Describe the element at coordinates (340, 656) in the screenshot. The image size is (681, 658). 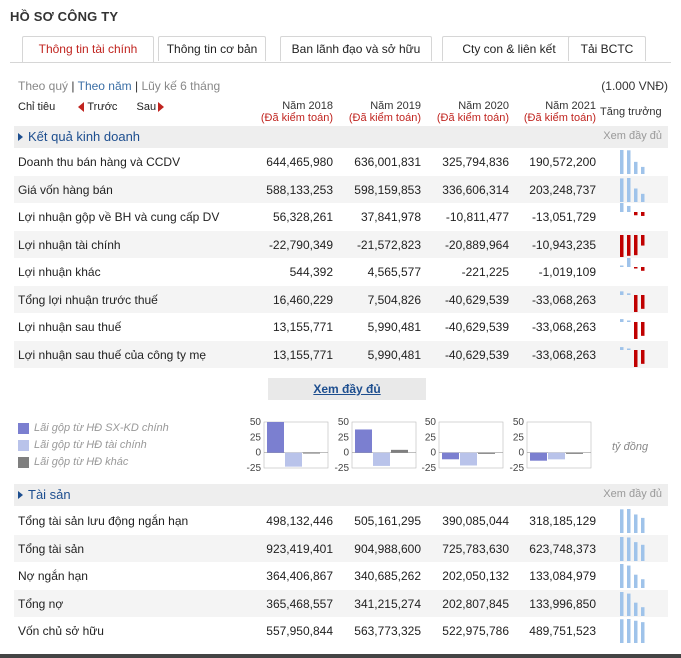
I see `bottom-scrollbar` at that location.